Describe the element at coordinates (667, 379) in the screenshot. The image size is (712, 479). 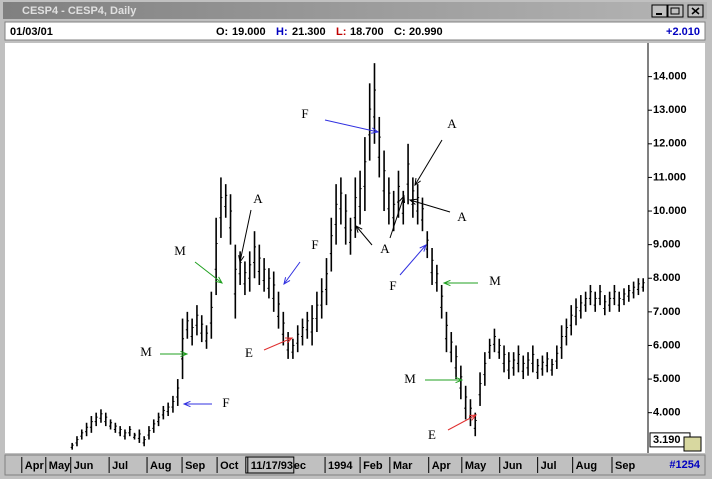
I see `y-tick-label: 5.000` at that location.